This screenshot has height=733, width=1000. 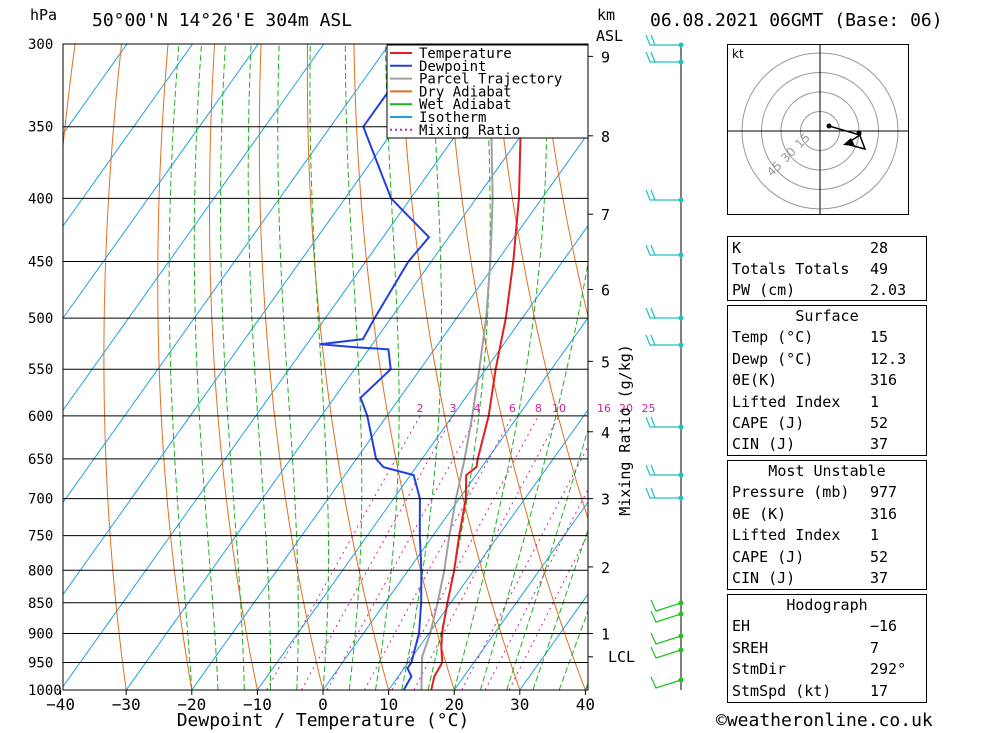 I want to click on surface-row: Dewp (°C) 12.3, so click(x=827, y=359).